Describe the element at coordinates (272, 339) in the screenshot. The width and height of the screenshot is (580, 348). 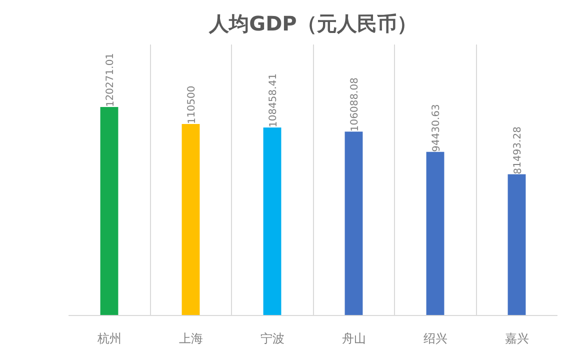
I see `x-tick-label: 宁波` at that location.